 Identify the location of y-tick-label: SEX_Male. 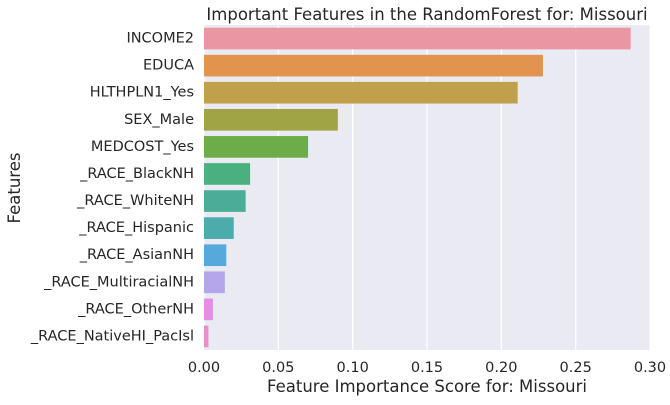
(159, 120).